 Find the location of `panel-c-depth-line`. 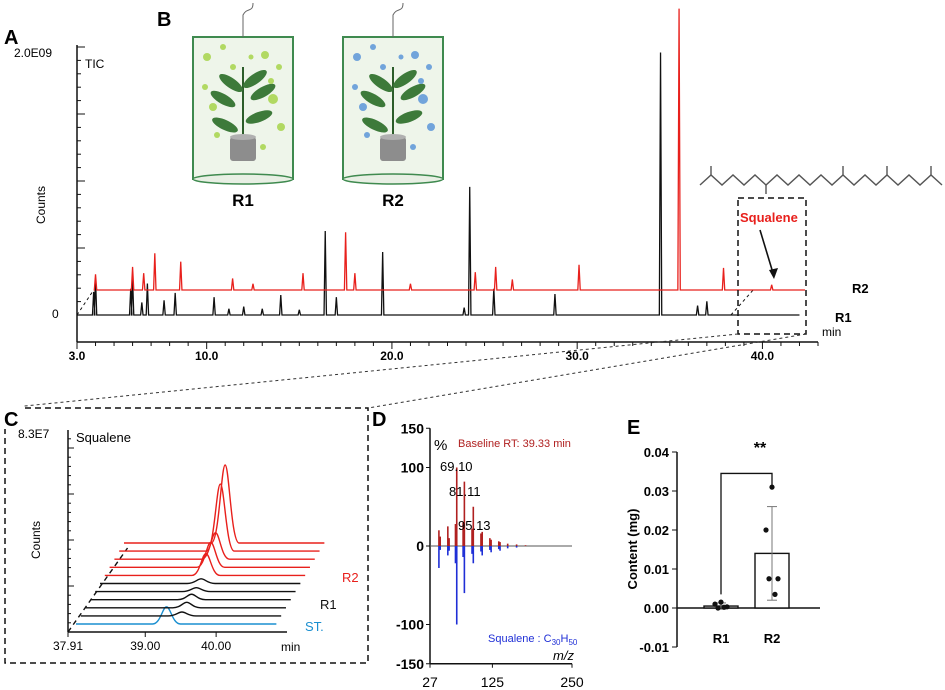

panel-c-depth-line is located at coordinates (98, 590).